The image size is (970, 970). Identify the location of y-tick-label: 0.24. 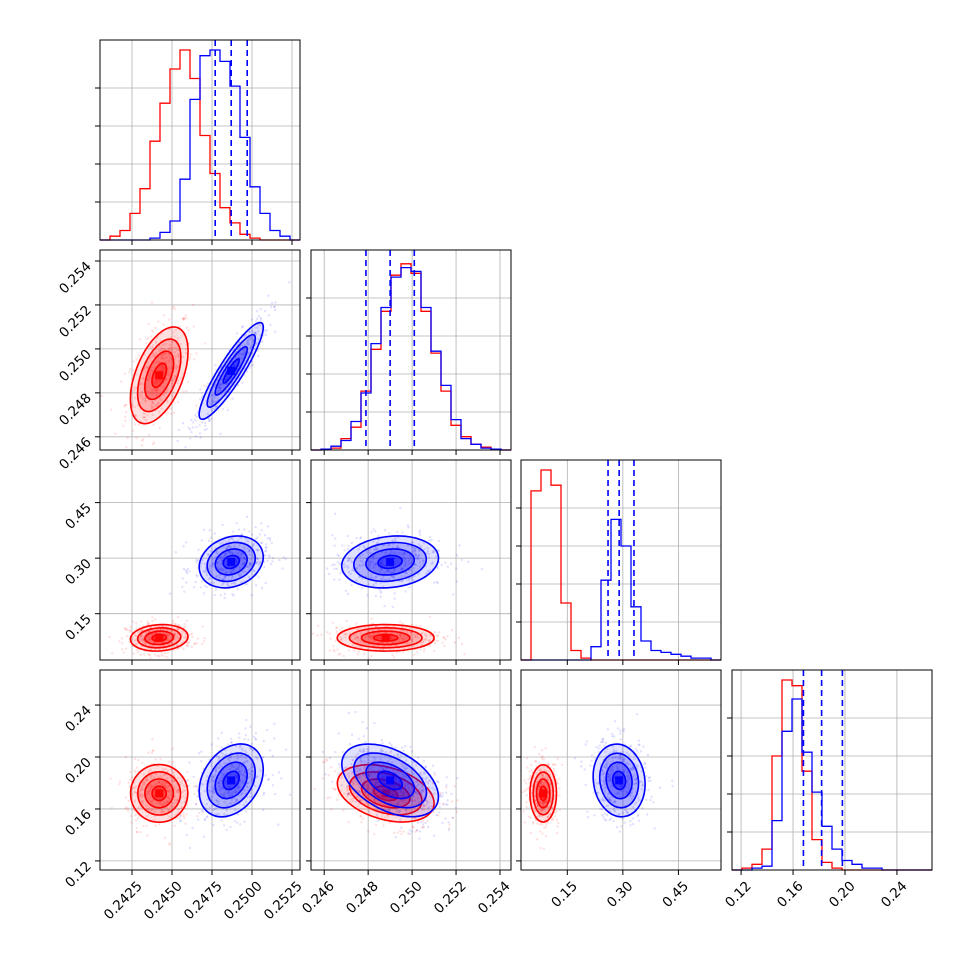
(78, 719).